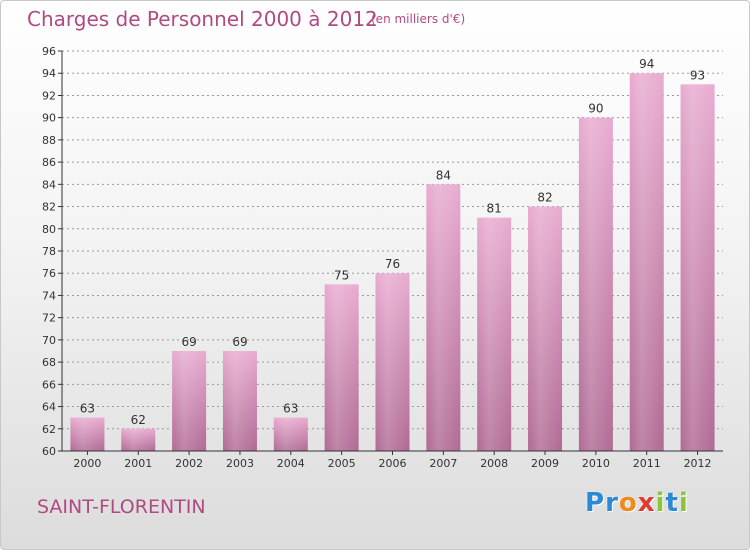 The height and width of the screenshot is (550, 750). I want to click on bar-value-label: 90, so click(595, 109).